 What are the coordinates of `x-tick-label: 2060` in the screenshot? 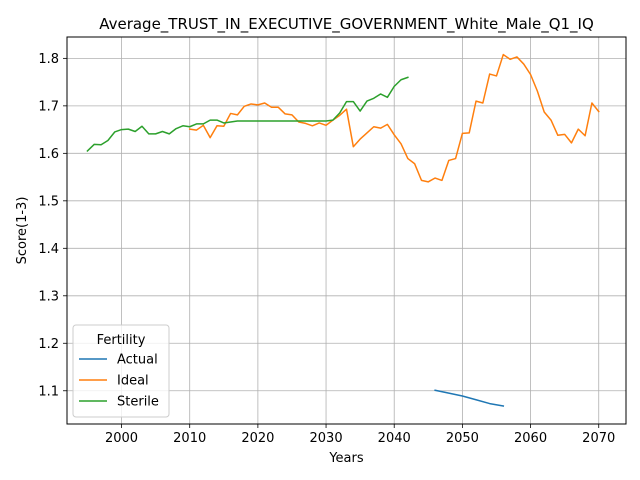 It's located at (530, 438).